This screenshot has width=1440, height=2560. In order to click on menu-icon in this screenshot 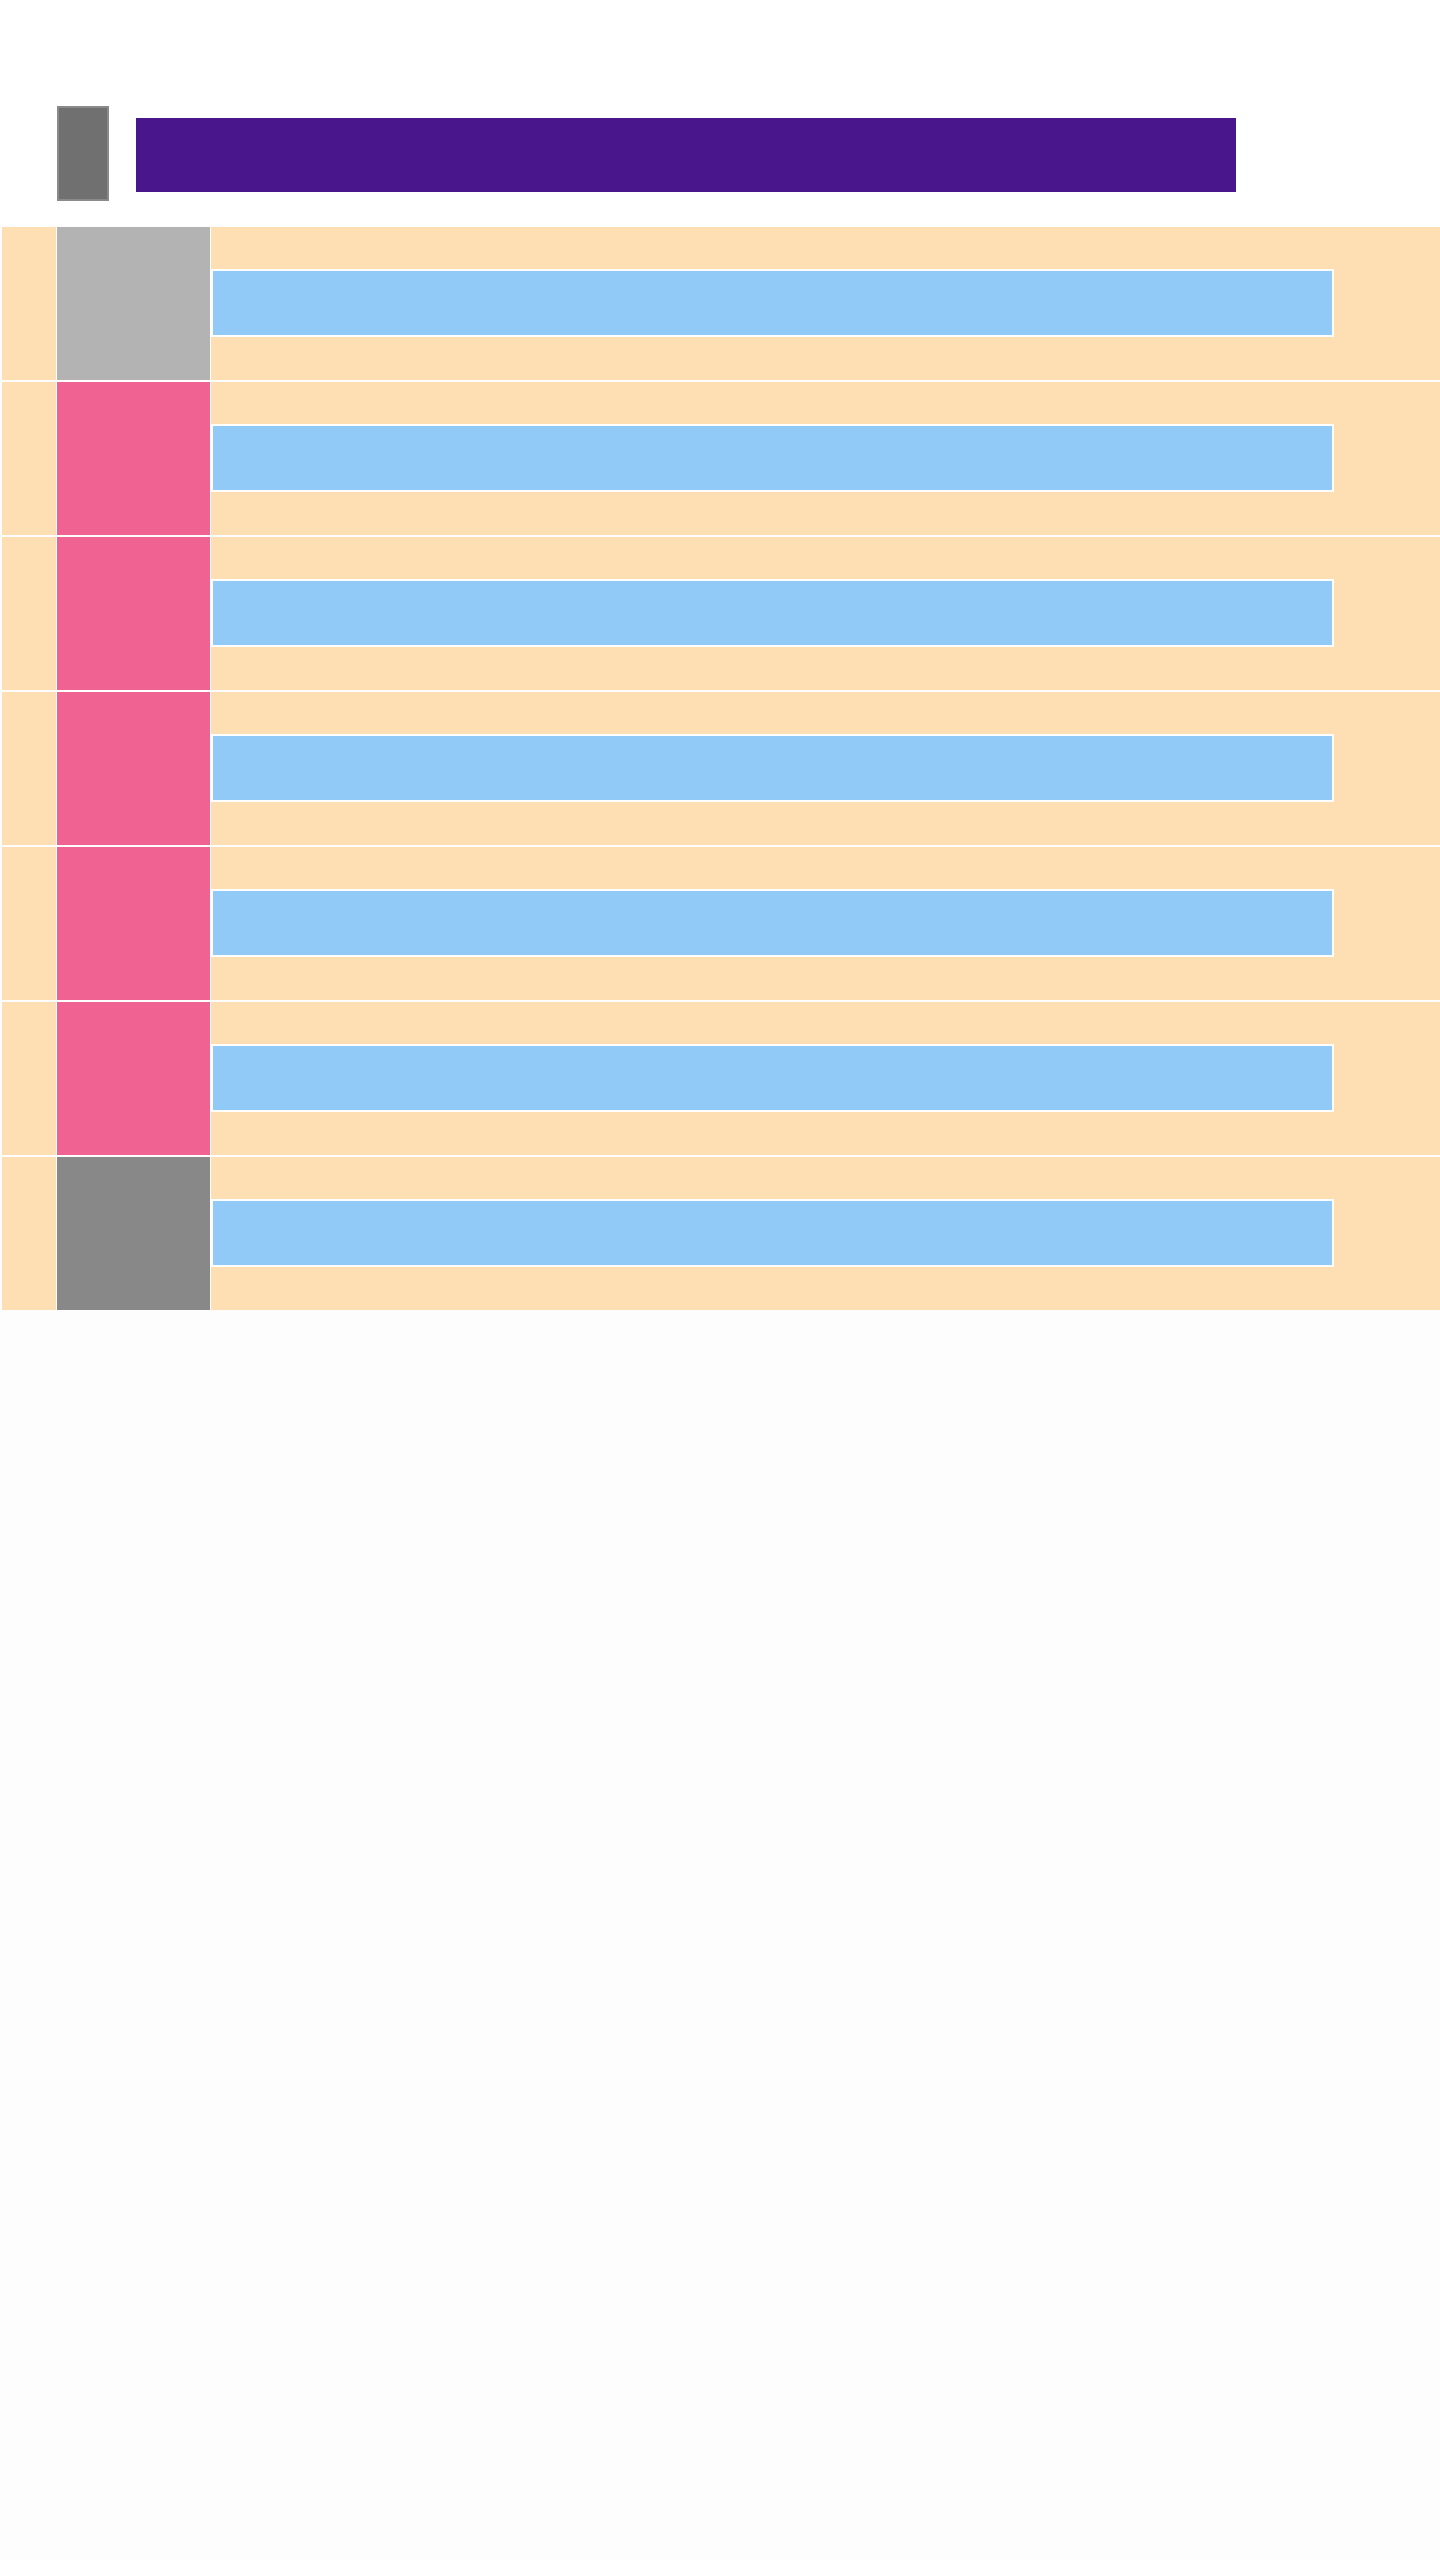, I will do `click(83, 153)`.